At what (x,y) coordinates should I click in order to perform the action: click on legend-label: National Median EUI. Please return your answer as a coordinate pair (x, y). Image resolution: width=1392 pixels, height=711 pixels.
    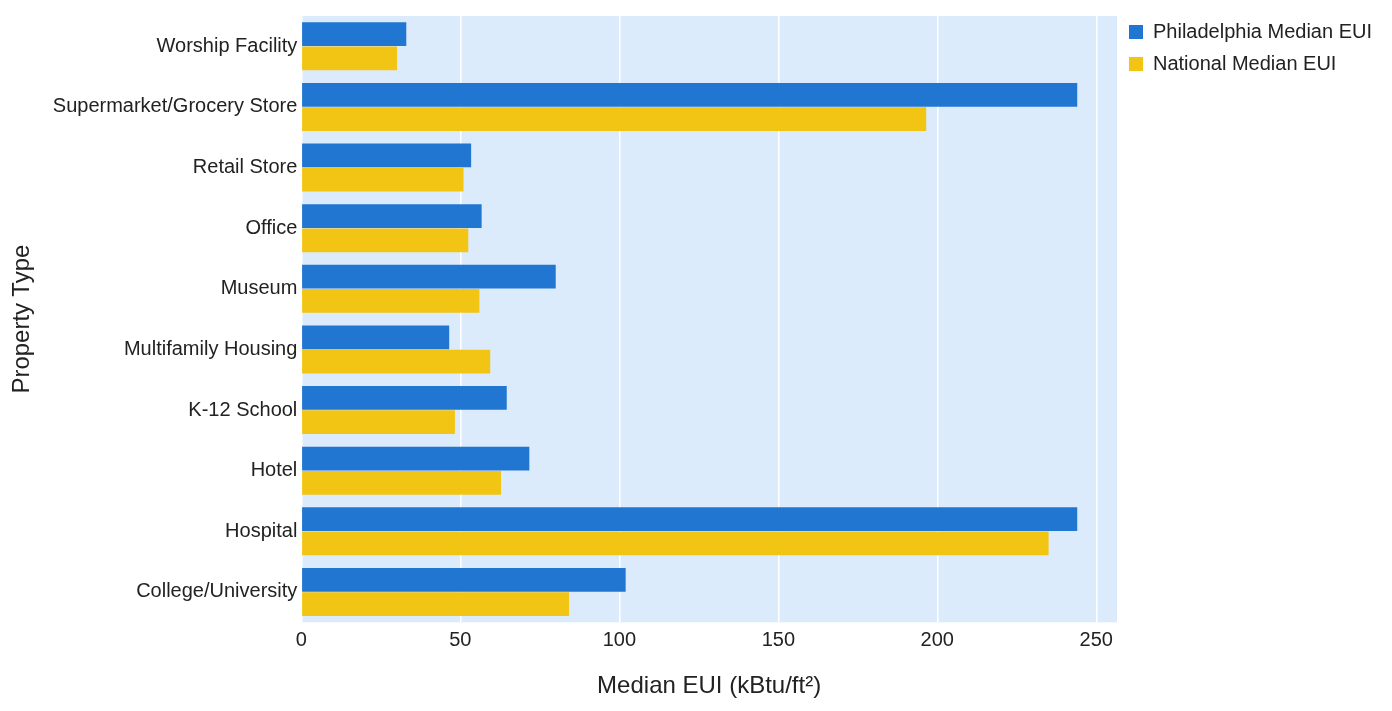
    Looking at the image, I should click on (1244, 62).